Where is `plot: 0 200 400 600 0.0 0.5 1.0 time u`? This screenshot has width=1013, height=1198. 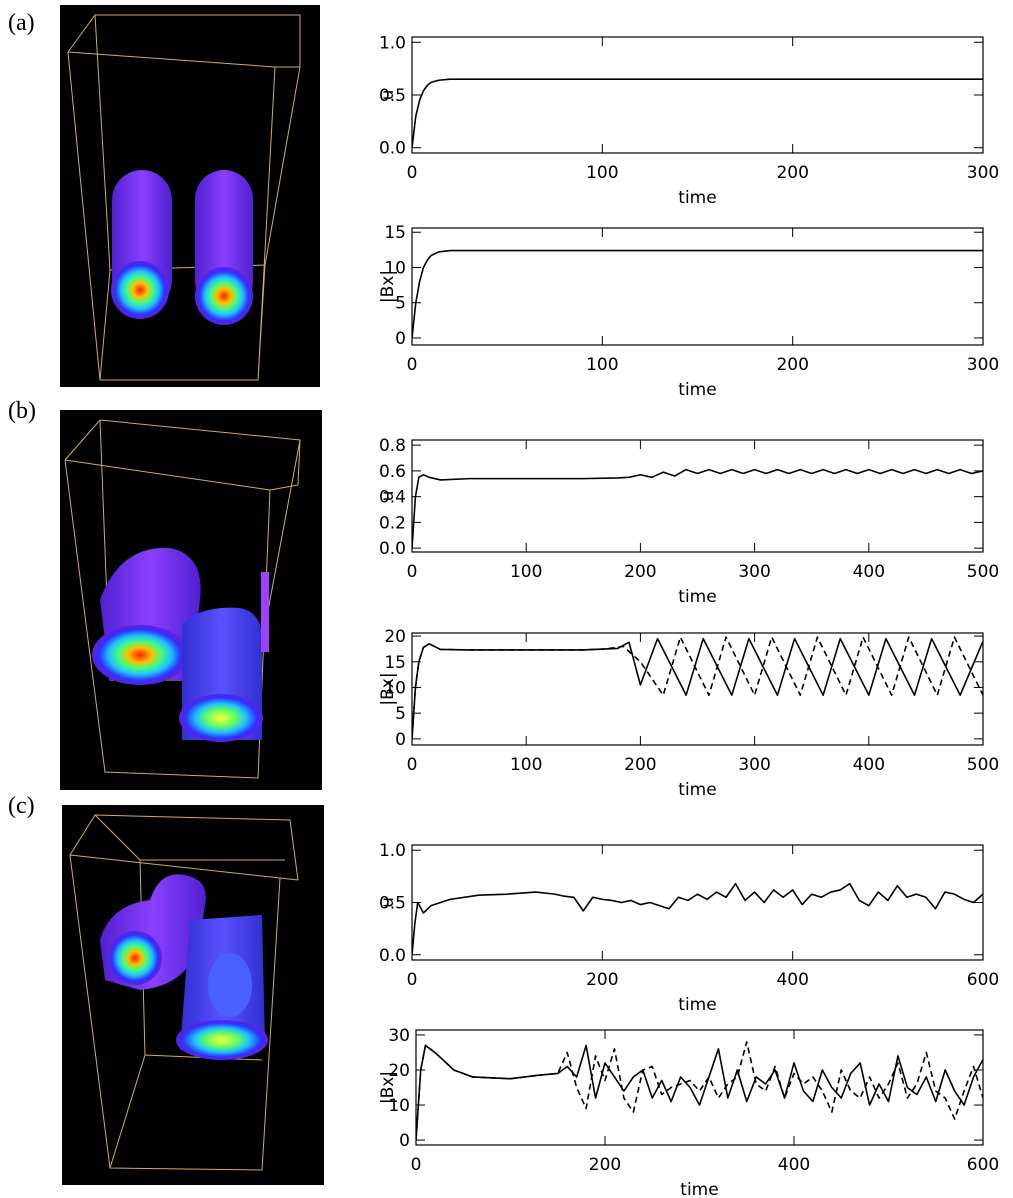 plot: 0 200 400 600 0.0 0.5 1.0 time u is located at coordinates (688, 928).